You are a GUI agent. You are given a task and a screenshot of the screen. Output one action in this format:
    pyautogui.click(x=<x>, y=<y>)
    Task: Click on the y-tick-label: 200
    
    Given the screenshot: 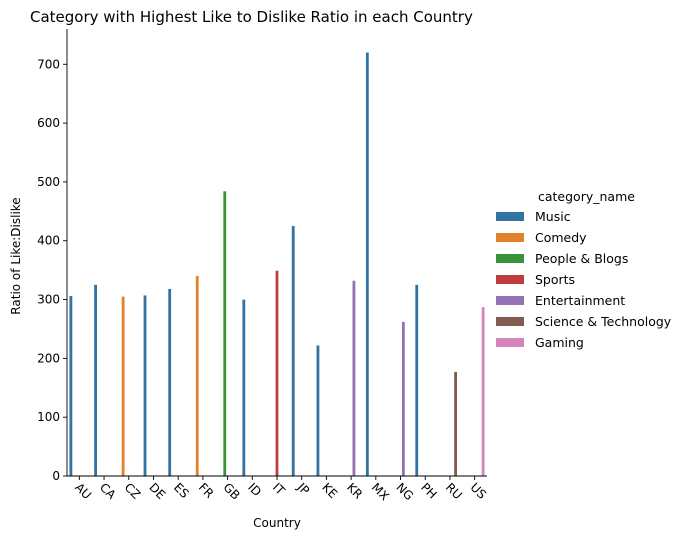 What is the action you would take?
    pyautogui.click(x=48, y=358)
    